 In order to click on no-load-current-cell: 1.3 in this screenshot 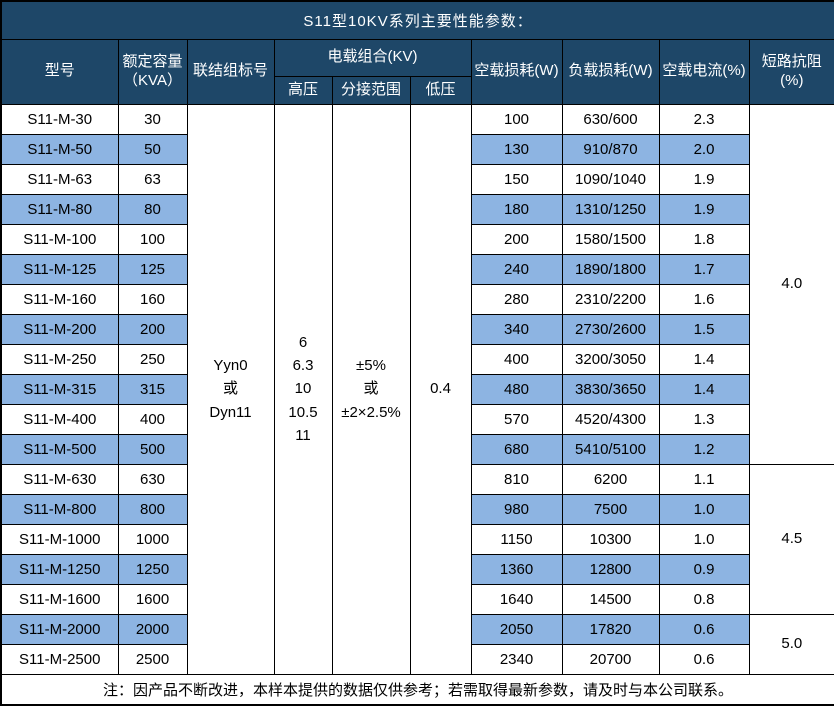, I will do `click(704, 419)`.